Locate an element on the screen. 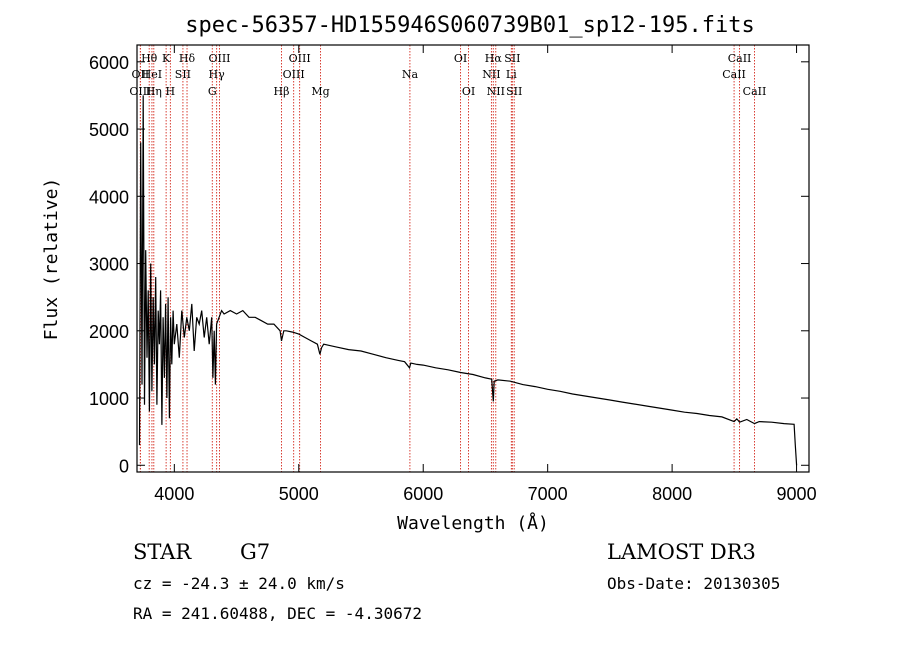 Image resolution: width=900 pixels, height=649 pixels. y-tick-label: 1000 is located at coordinates (109, 399).